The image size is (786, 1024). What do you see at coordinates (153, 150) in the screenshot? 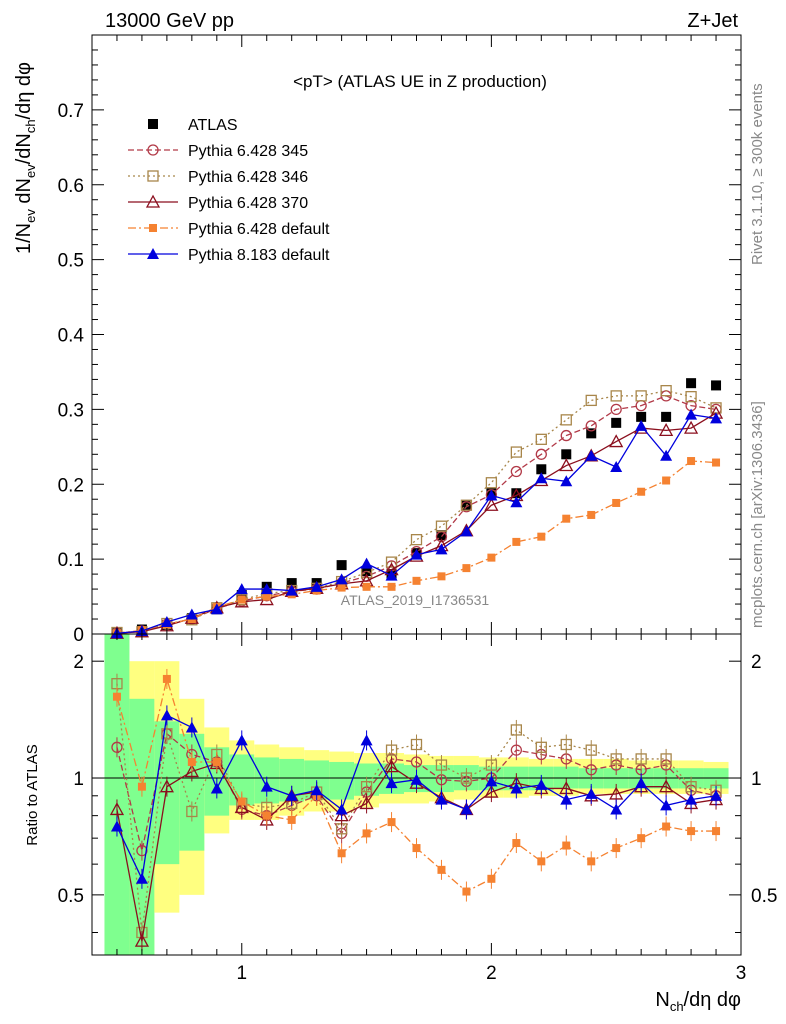
I see `legend-marker-p345` at bounding box center [153, 150].